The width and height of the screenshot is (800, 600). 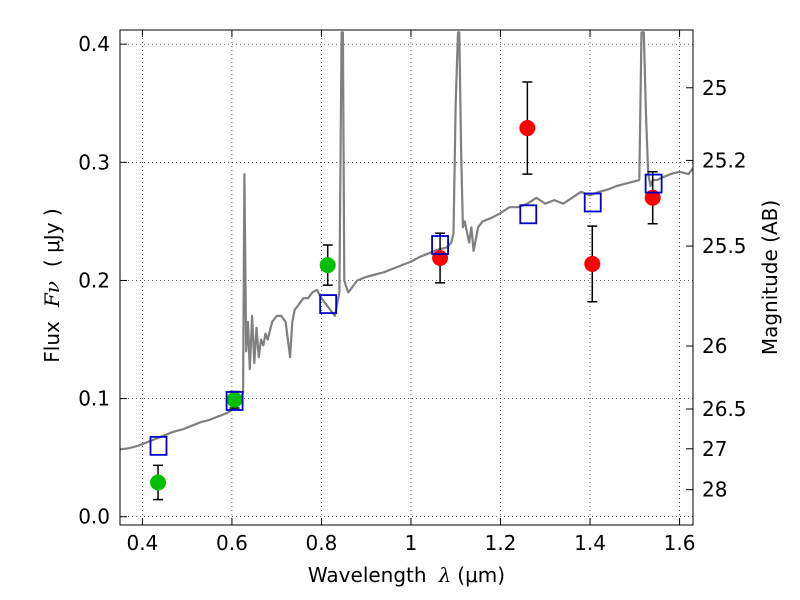 What do you see at coordinates (590, 543) in the screenshot?
I see `x-tick-label: 1.4` at bounding box center [590, 543].